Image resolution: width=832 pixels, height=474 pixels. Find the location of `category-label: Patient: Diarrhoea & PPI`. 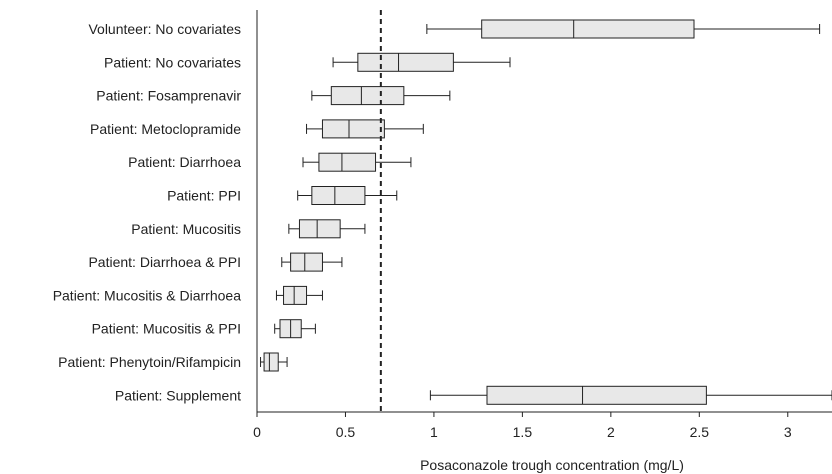

category-label: Patient: Diarrhoea & PPI is located at coordinates (164, 262).